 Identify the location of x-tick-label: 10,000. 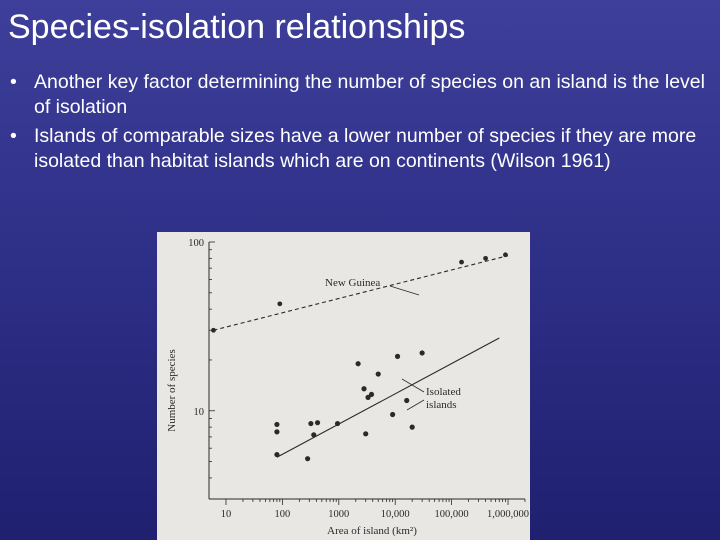
(395, 514).